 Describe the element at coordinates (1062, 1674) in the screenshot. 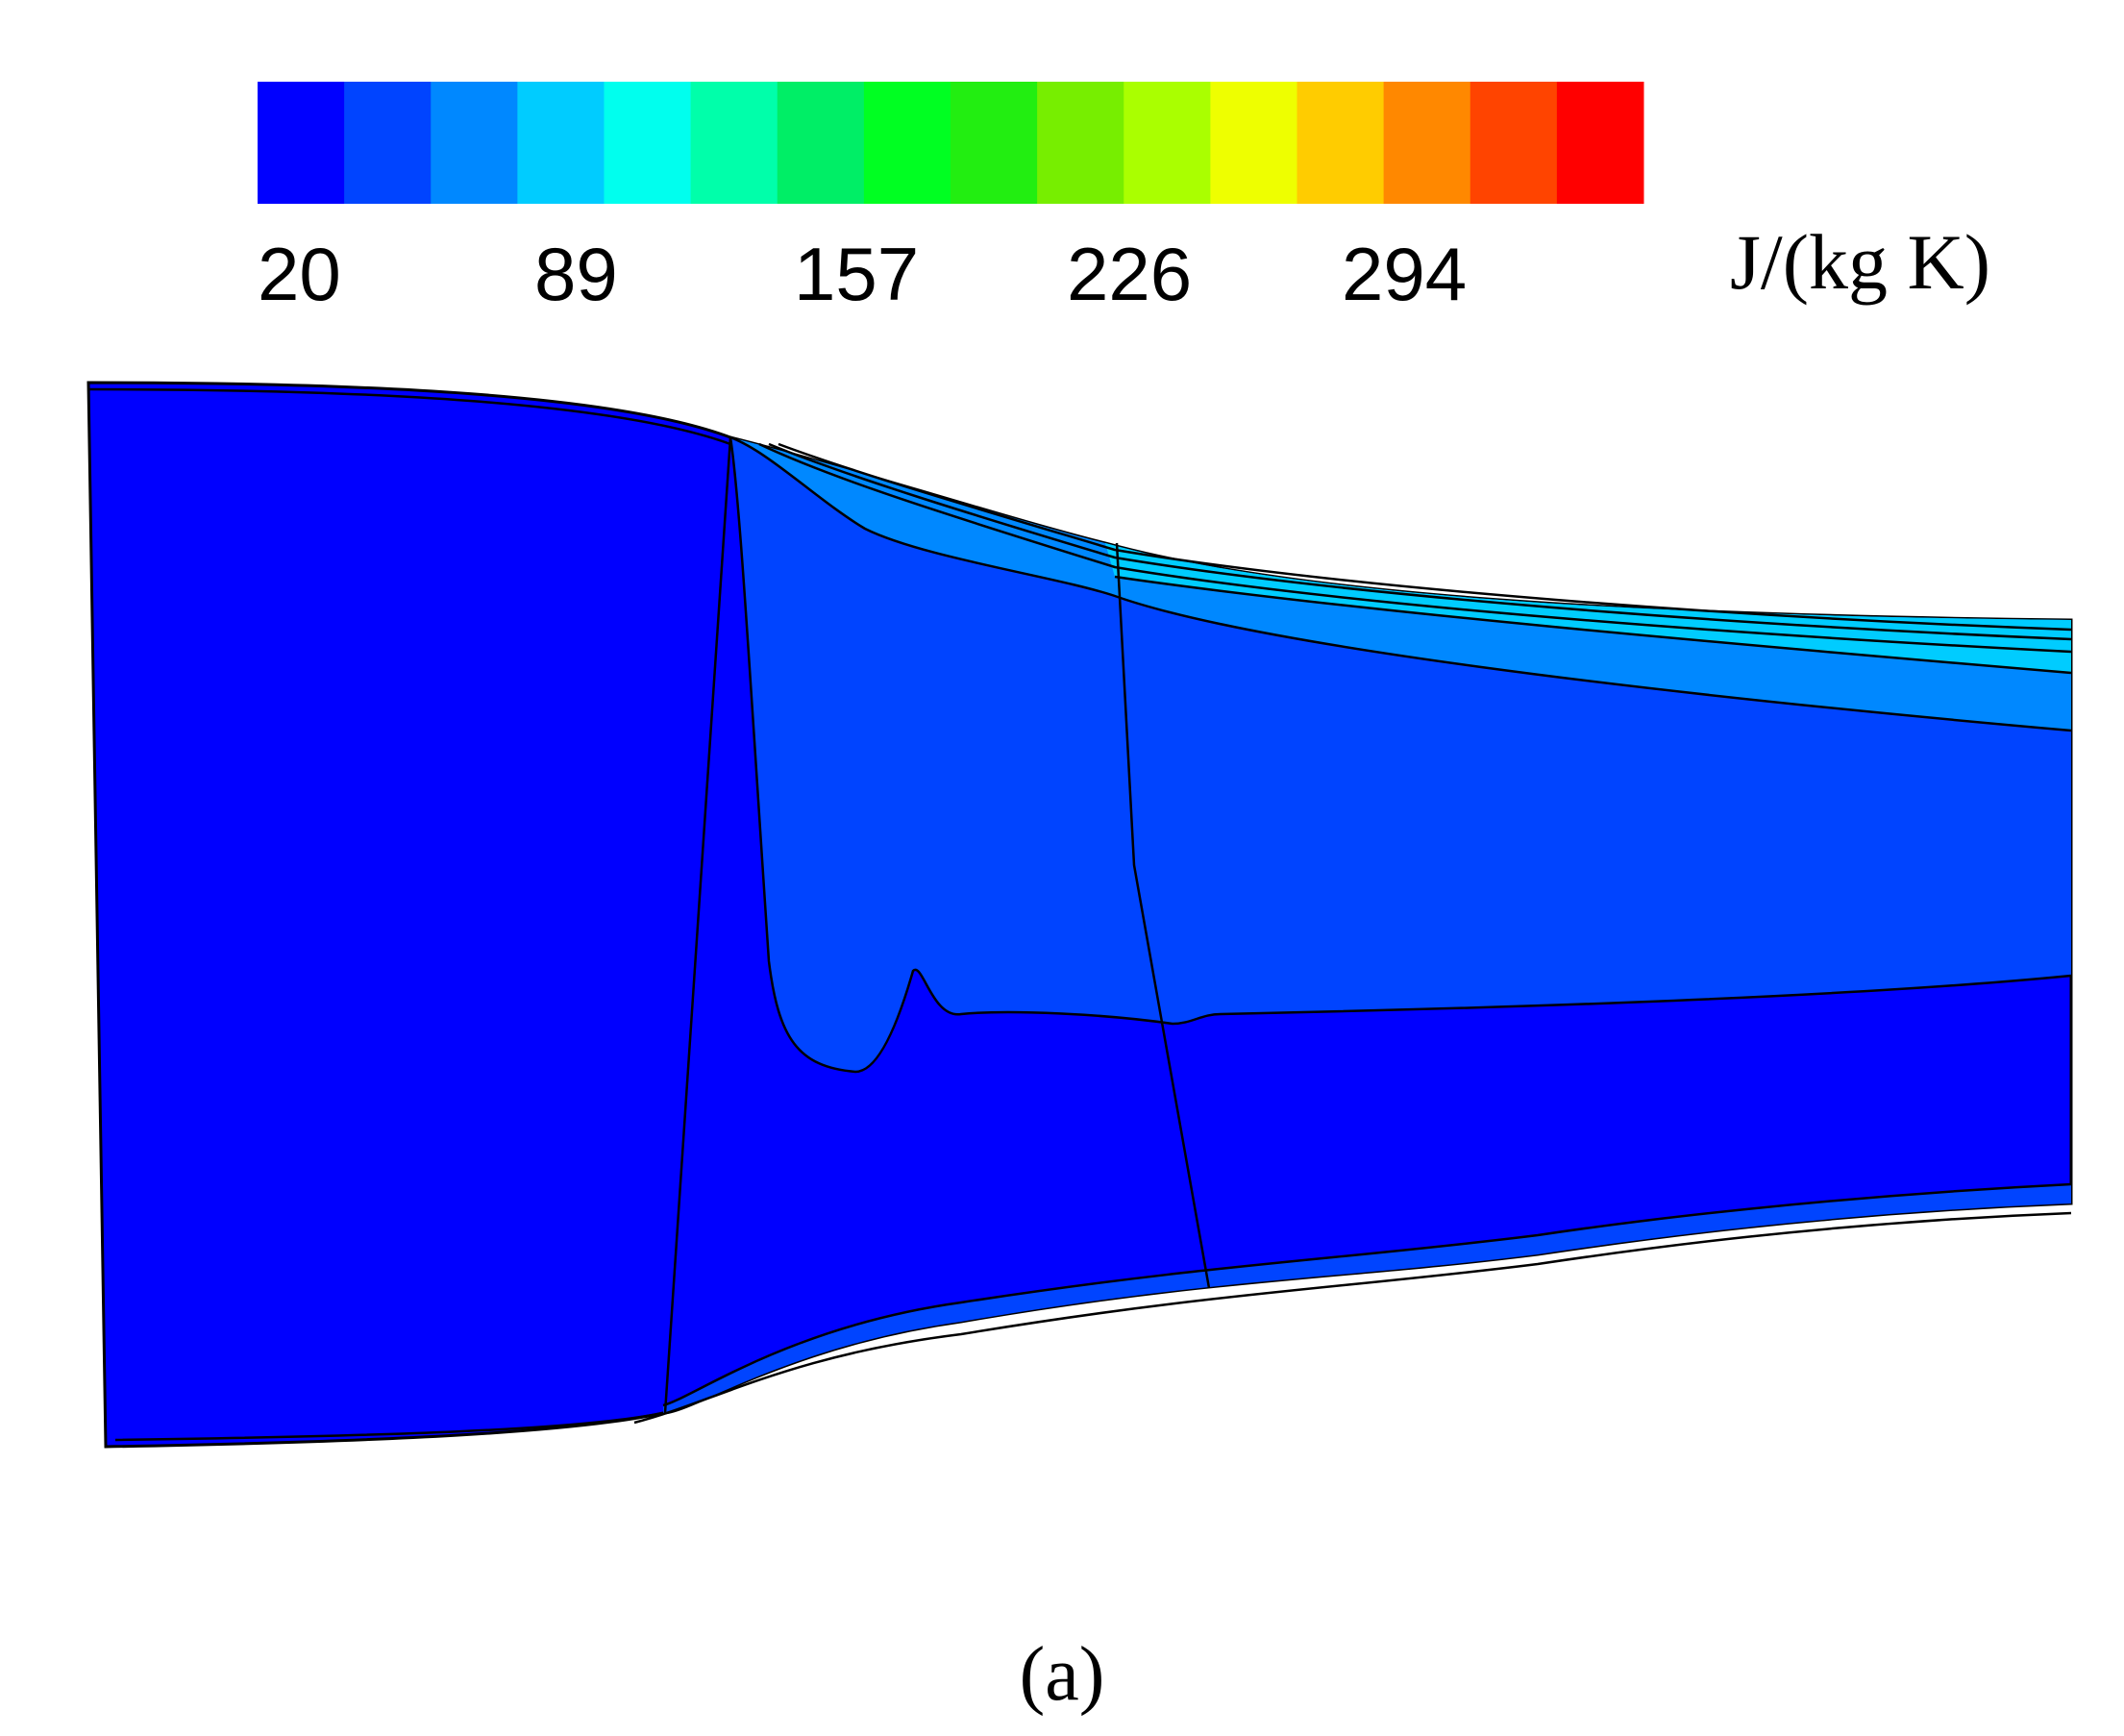

I see `panel-label: (a)` at that location.